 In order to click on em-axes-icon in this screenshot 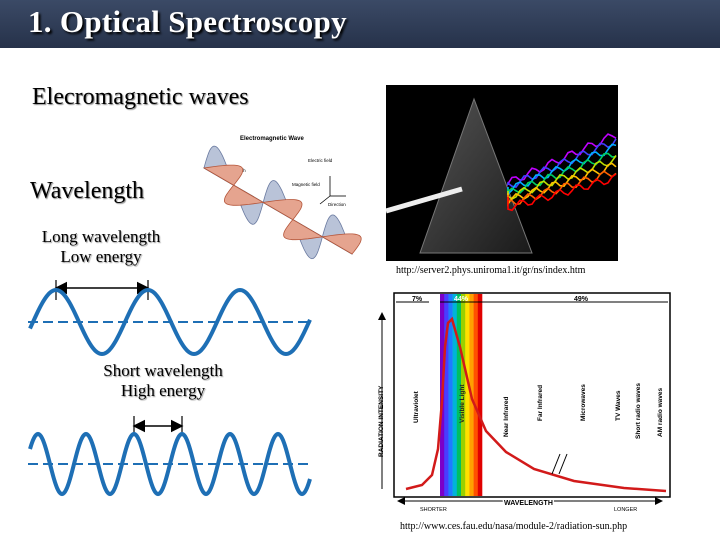, I will do `click(332, 190)`.